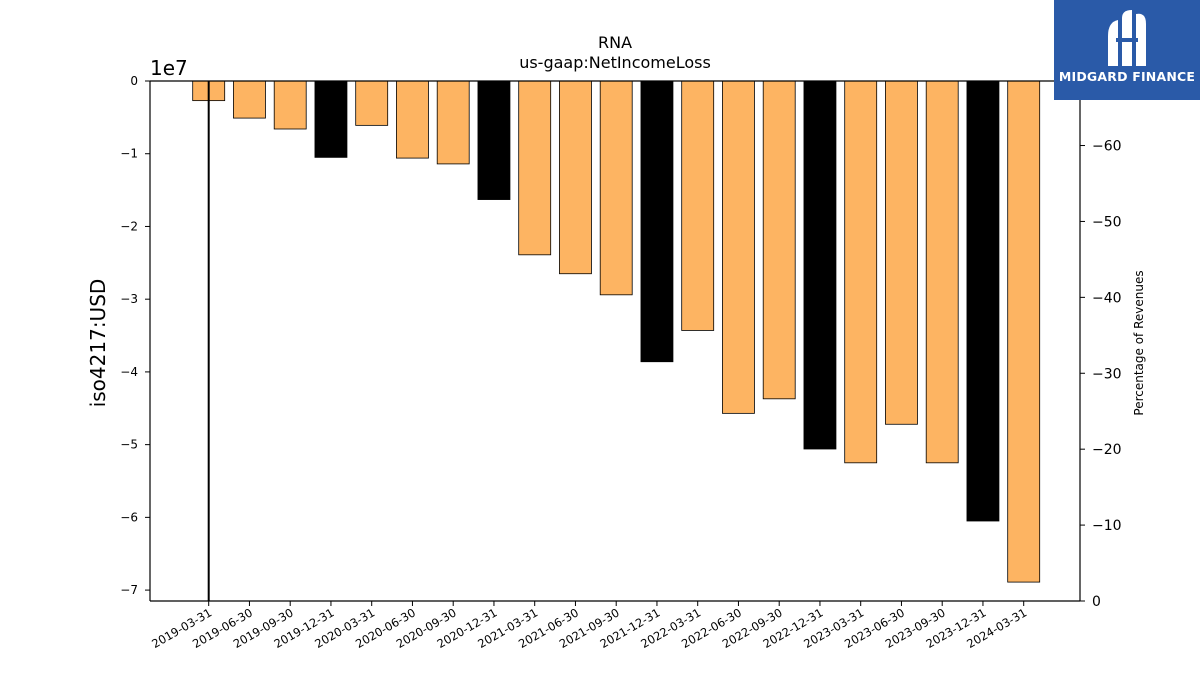  I want to click on y2-tick-label--30: −30, so click(1107, 374).